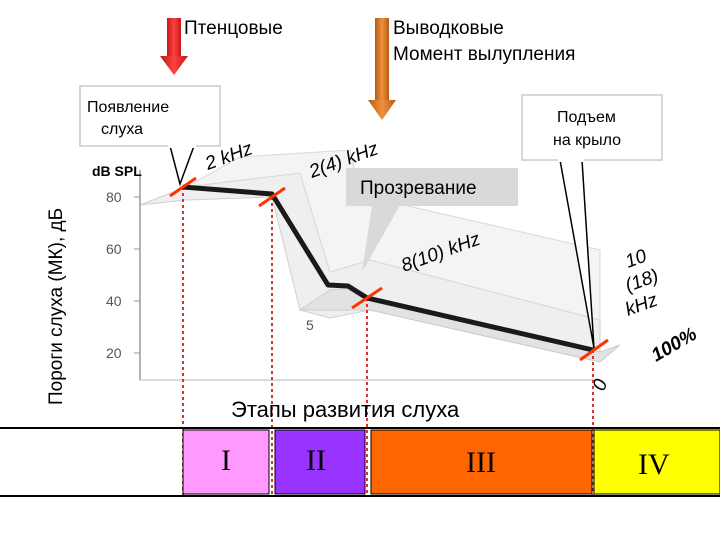 The height and width of the screenshot is (540, 720). Describe the element at coordinates (117, 171) in the screenshot. I see `y-axis-unit: dB SPL` at that location.